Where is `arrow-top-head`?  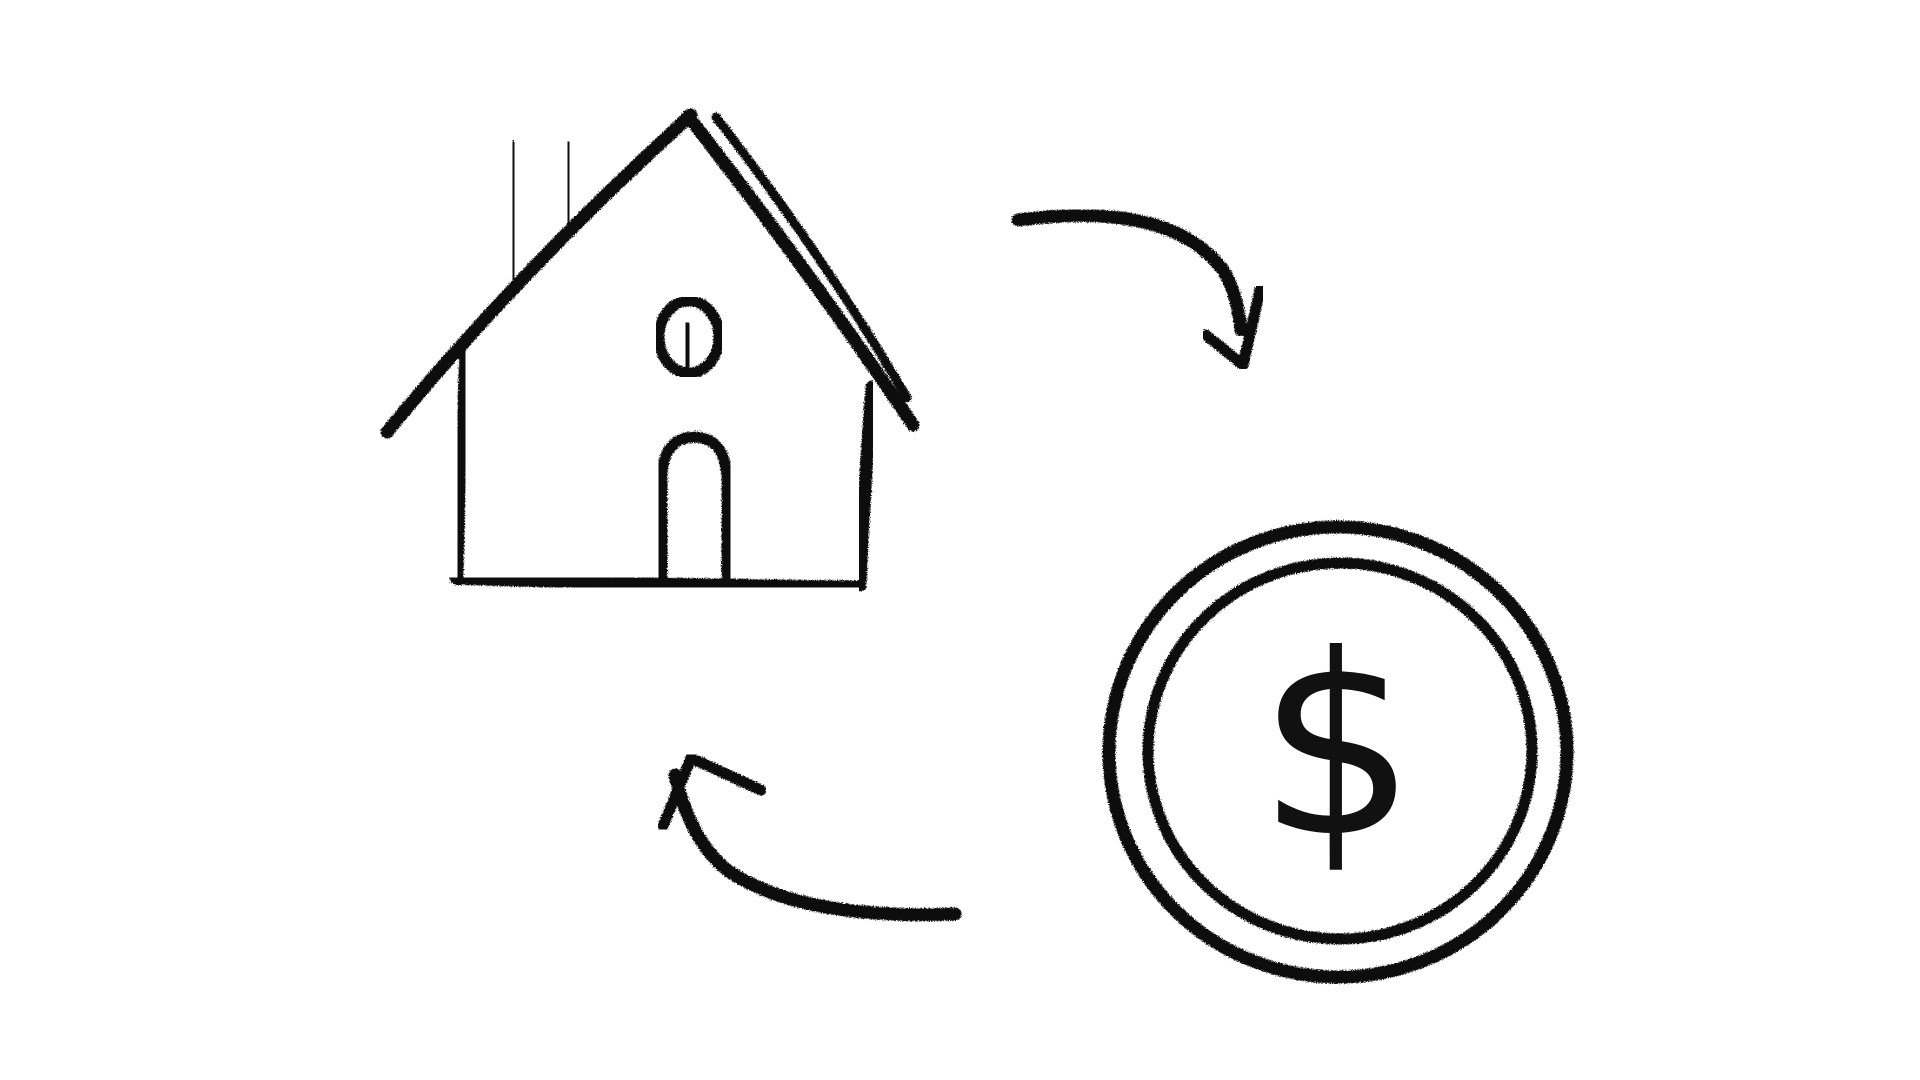 arrow-top-head is located at coordinates (1233, 327).